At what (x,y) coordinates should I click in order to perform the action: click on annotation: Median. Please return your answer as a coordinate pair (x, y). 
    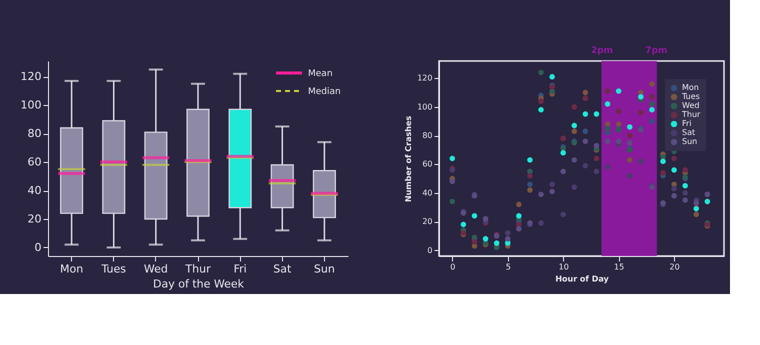
    Looking at the image, I should click on (324, 92).